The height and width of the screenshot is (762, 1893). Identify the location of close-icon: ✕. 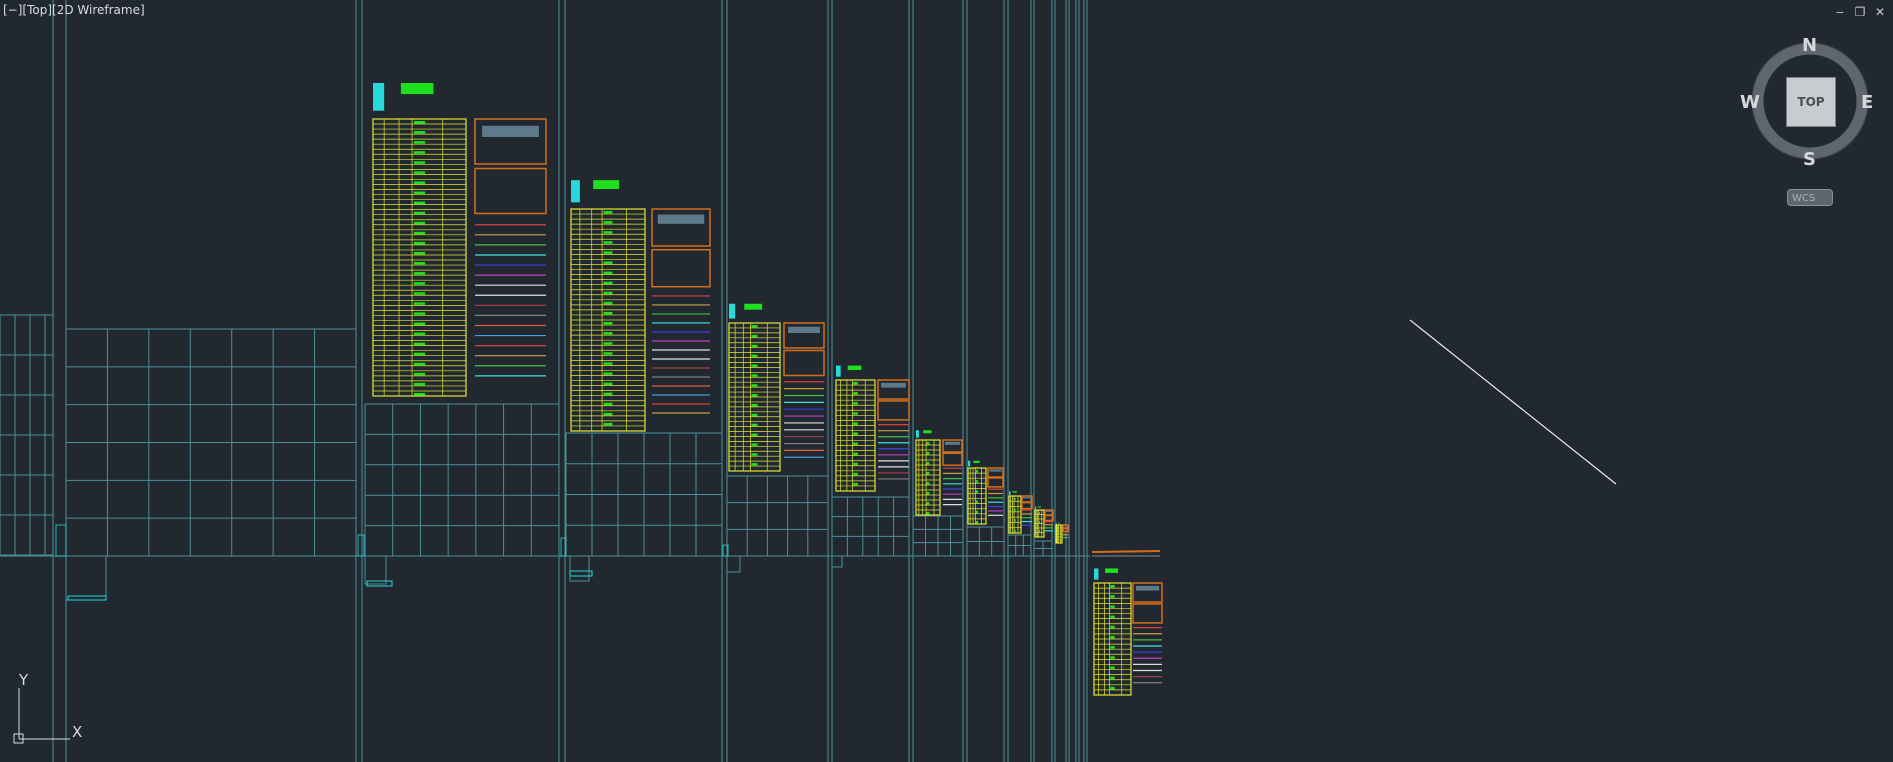
(1880, 12).